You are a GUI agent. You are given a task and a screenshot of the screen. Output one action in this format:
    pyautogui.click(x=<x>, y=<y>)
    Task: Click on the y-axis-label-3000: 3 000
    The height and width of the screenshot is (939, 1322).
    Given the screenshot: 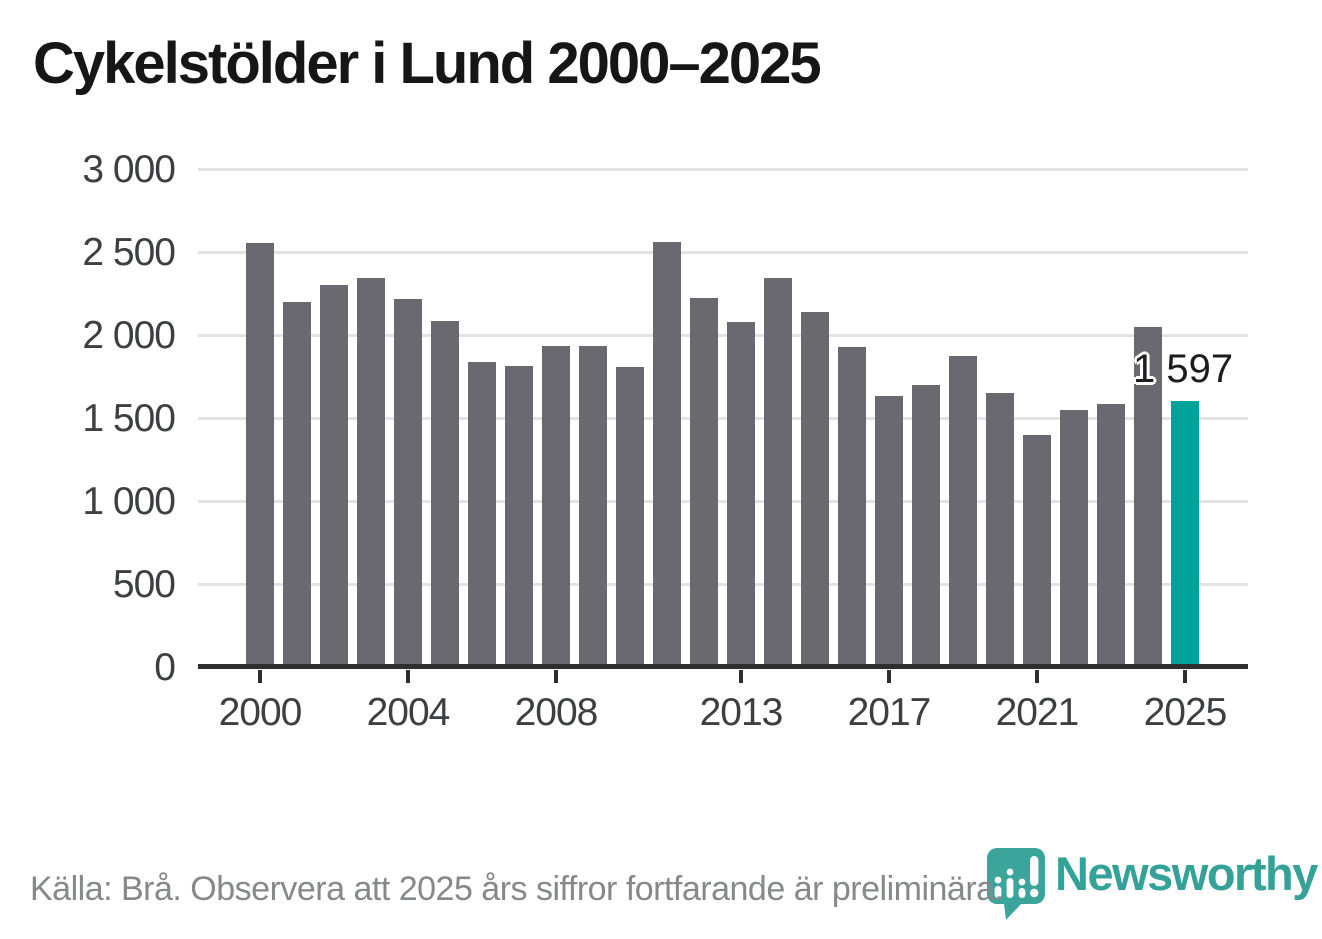 What is the action you would take?
    pyautogui.click(x=129, y=169)
    